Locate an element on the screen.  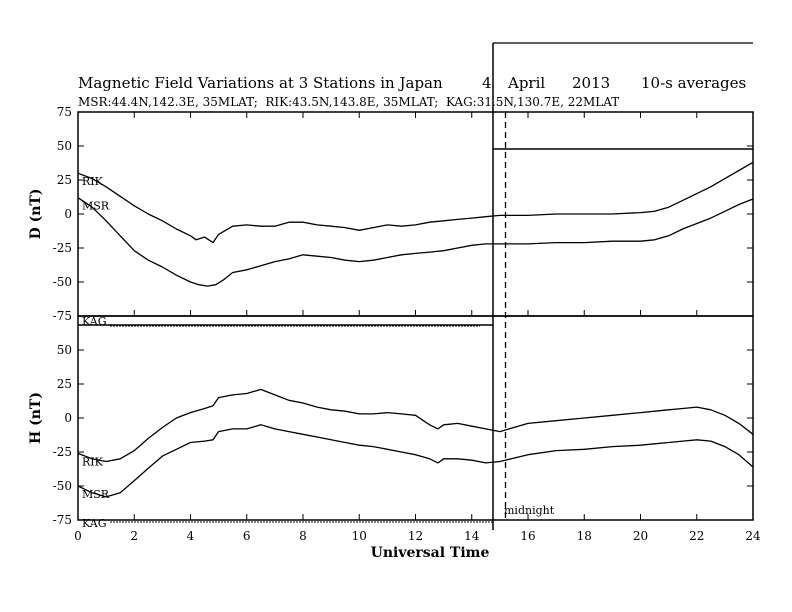
averaging-label: 10-s averages is located at coordinates (693, 83).